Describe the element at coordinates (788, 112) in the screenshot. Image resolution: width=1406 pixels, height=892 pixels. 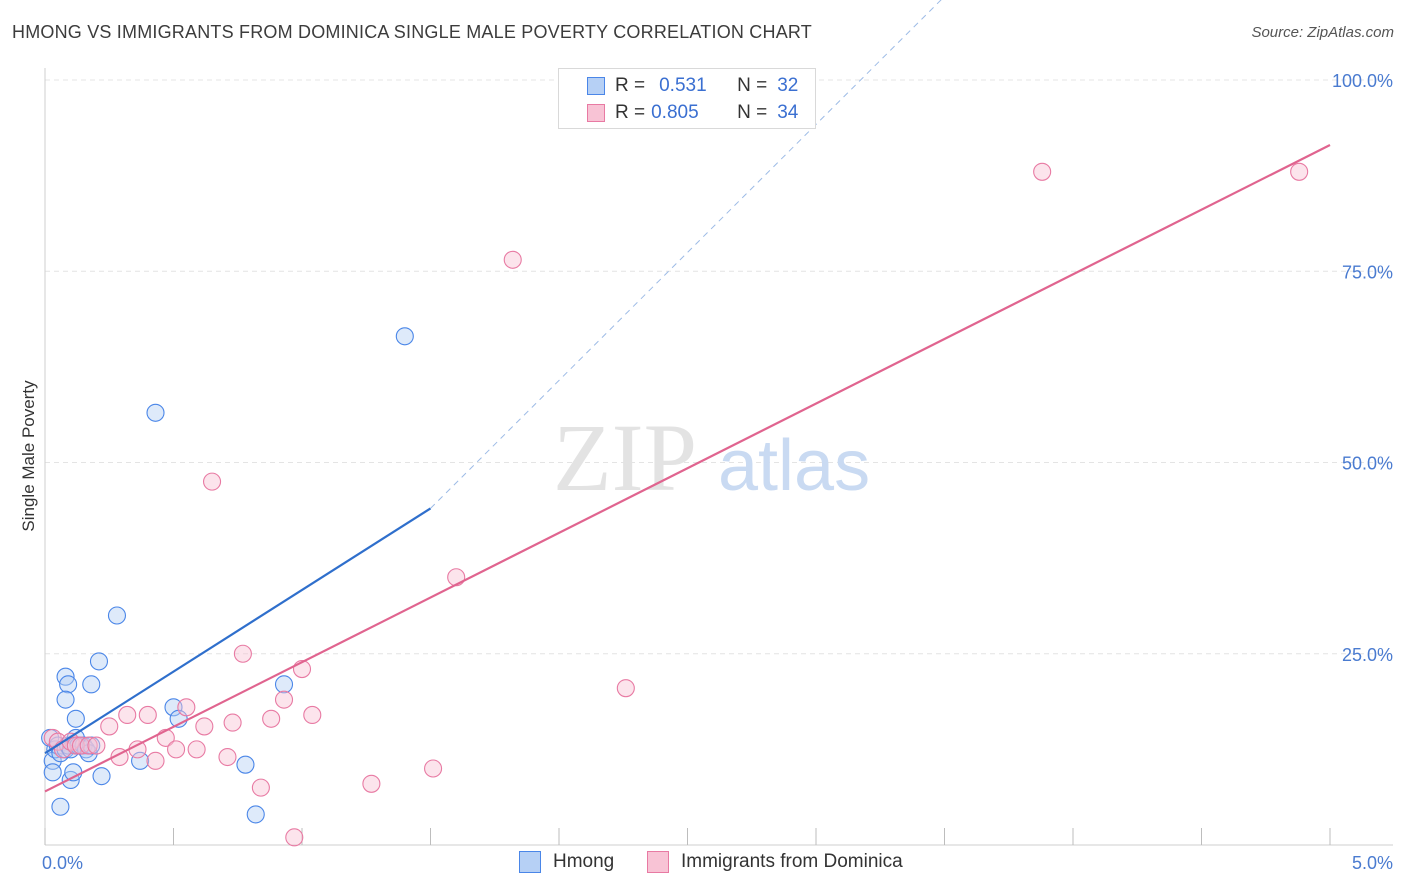
I see `legend-n-value-dominica: 34` at that location.